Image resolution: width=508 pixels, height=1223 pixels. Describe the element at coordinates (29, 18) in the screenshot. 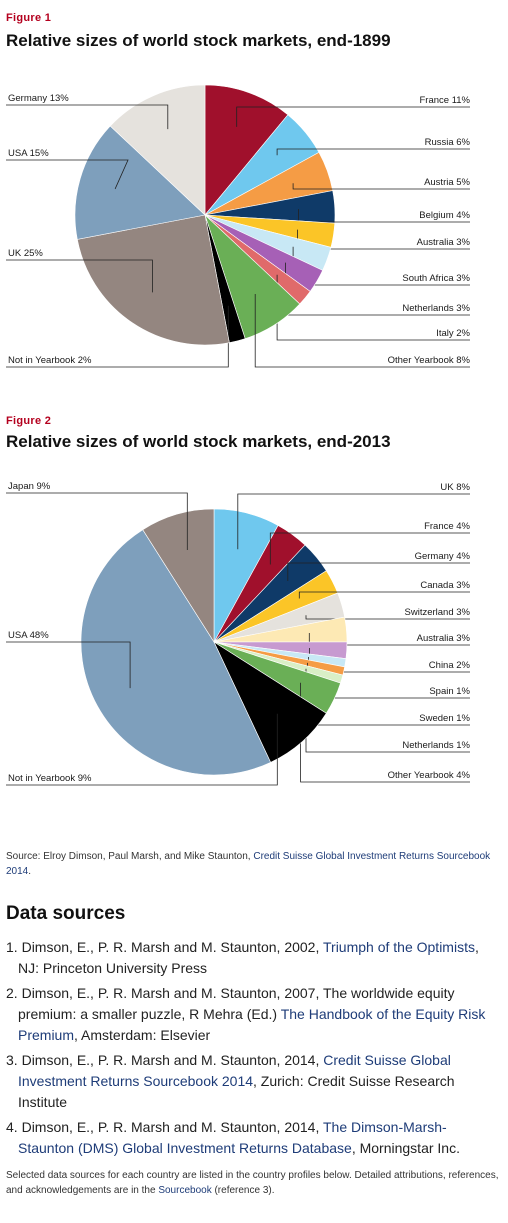

I see `figure-1-number: Figure 1` at that location.